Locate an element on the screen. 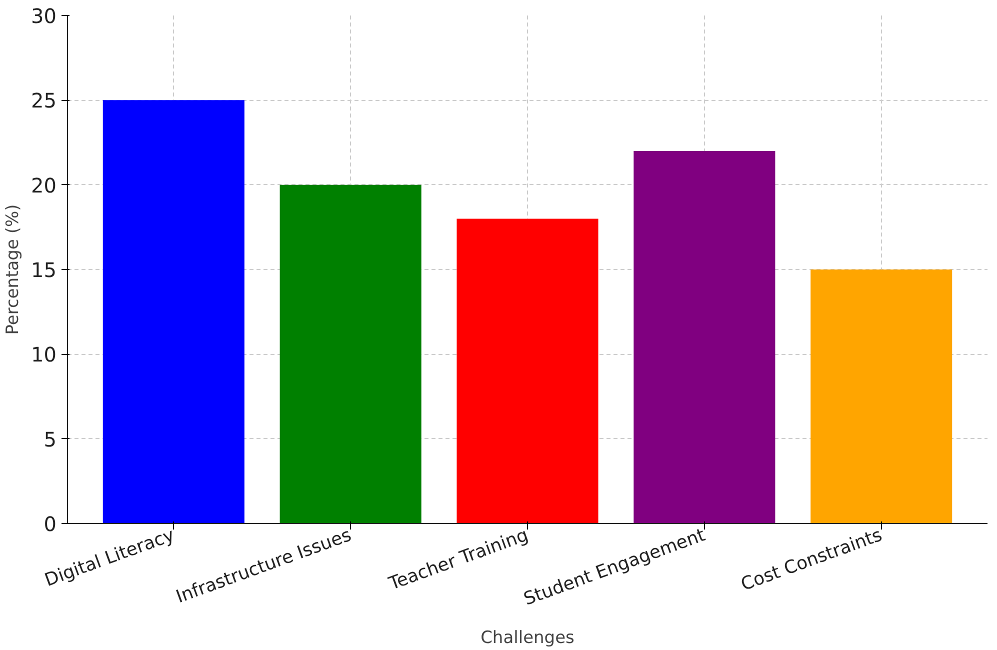 This screenshot has width=997, height=650. y-tick-label: 5 is located at coordinates (50, 439).